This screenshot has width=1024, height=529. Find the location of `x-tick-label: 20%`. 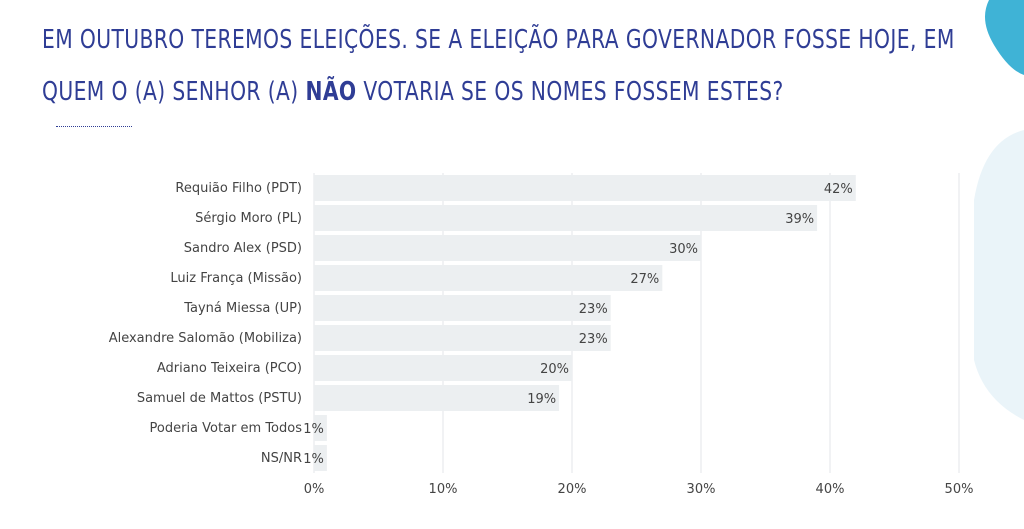

x-tick-label: 20% is located at coordinates (572, 489).